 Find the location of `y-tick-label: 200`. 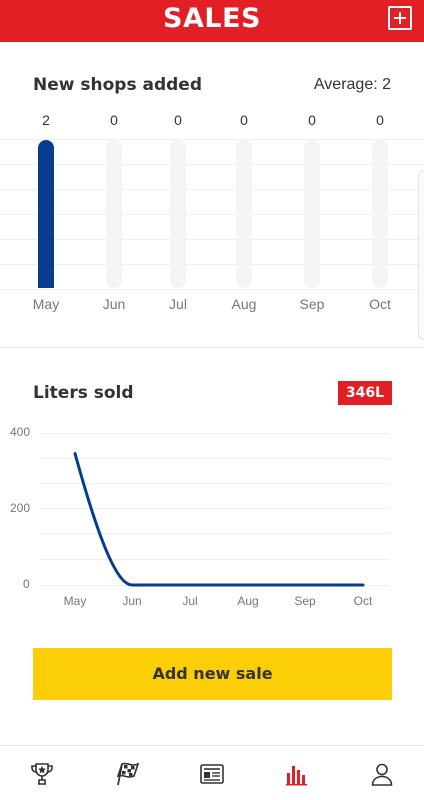

y-tick-label: 200 is located at coordinates (20, 508).